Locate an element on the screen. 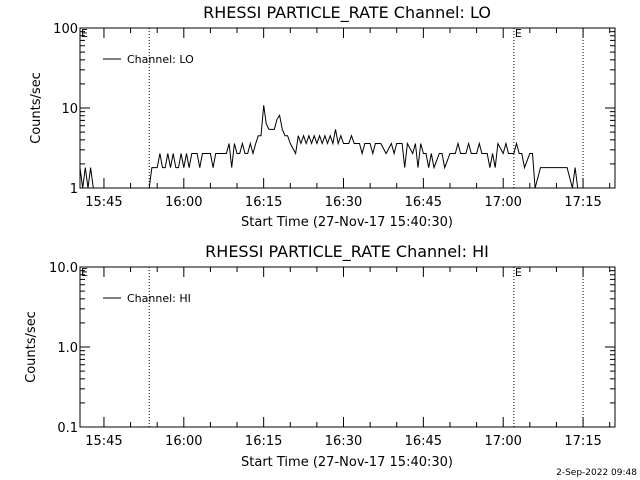 The image size is (640, 480). panel-lo-xlabel: Start Time (27-Nov-17 15:40:30) is located at coordinates (347, 222).